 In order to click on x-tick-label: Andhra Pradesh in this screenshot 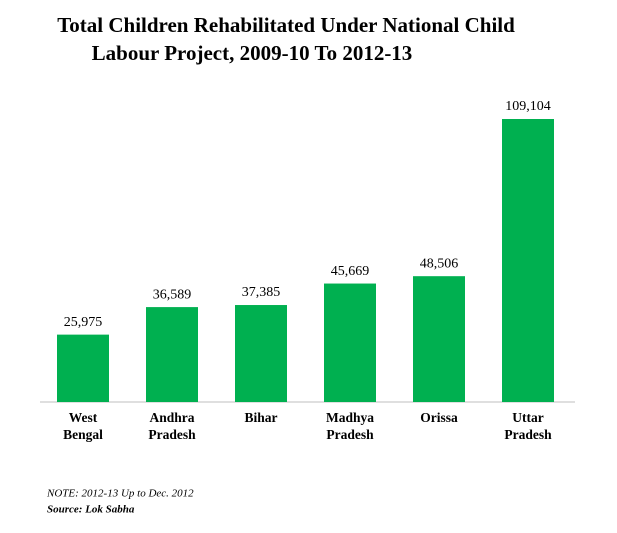, I will do `click(172, 426)`.